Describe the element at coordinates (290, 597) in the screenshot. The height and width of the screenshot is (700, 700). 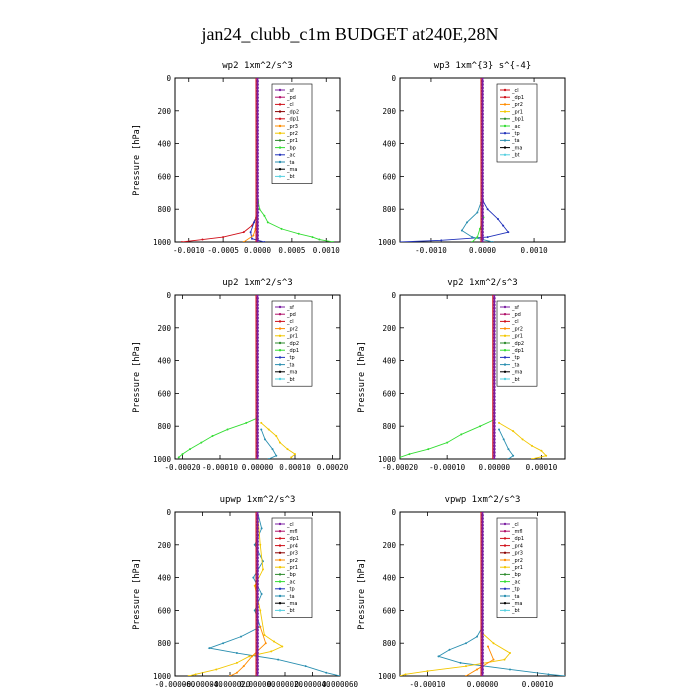
I see `legend-entry: _ta` at that location.